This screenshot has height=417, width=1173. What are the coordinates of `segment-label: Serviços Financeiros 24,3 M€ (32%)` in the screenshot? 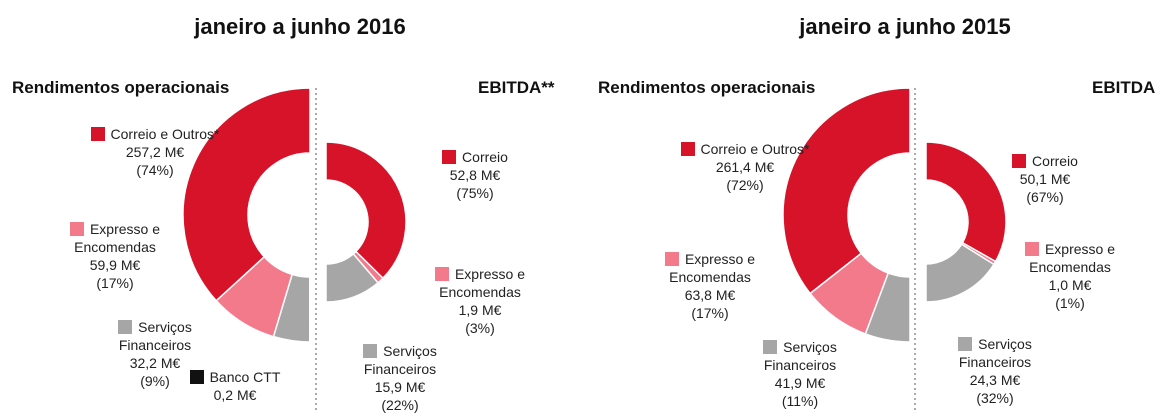 It's located at (995, 371).